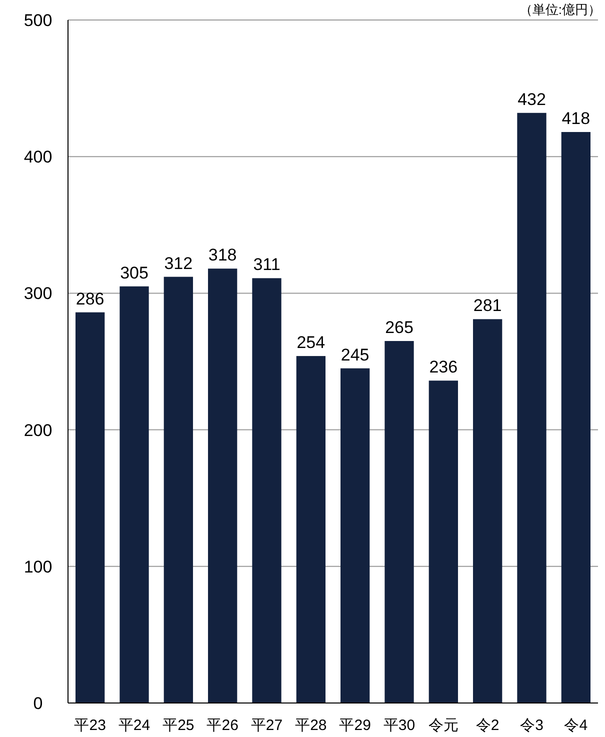 The height and width of the screenshot is (737, 605). What do you see at coordinates (222, 725) in the screenshot?
I see `x-tick-label: 平26` at bounding box center [222, 725].